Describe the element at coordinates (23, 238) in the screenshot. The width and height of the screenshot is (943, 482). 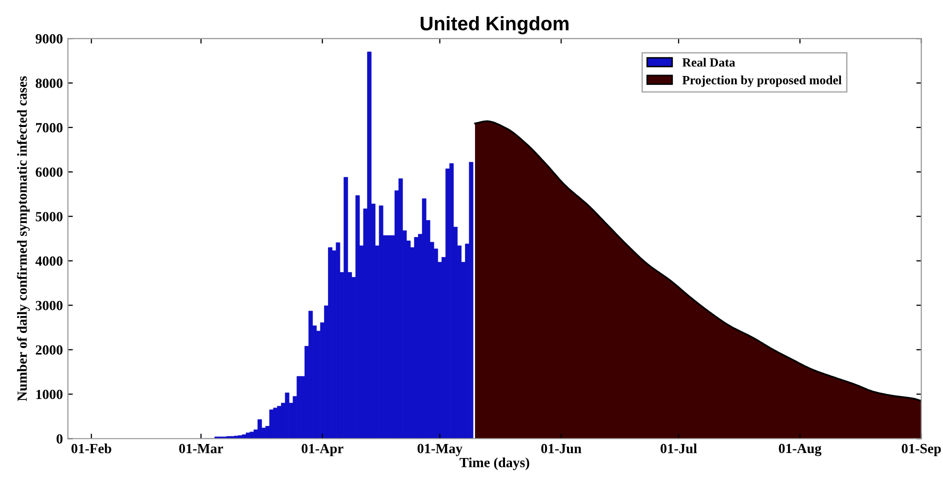
I see `y-axis-title: Number of daily confirmed symptomatic infected cases` at that location.